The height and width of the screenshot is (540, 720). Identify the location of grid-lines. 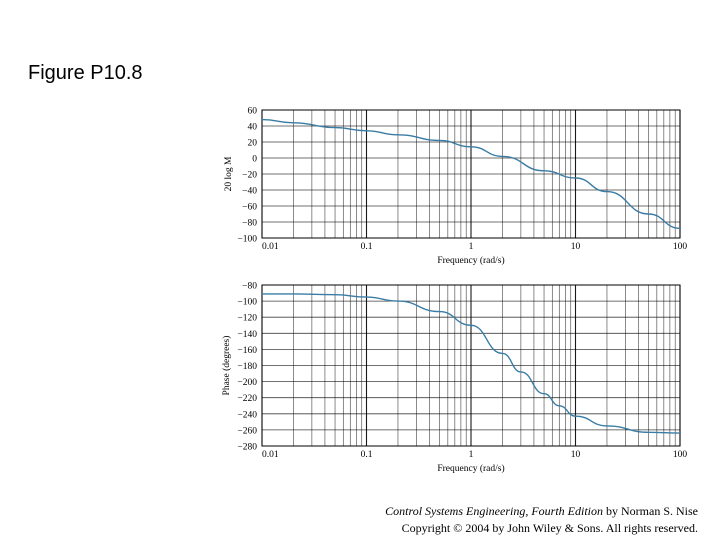
(471, 174).